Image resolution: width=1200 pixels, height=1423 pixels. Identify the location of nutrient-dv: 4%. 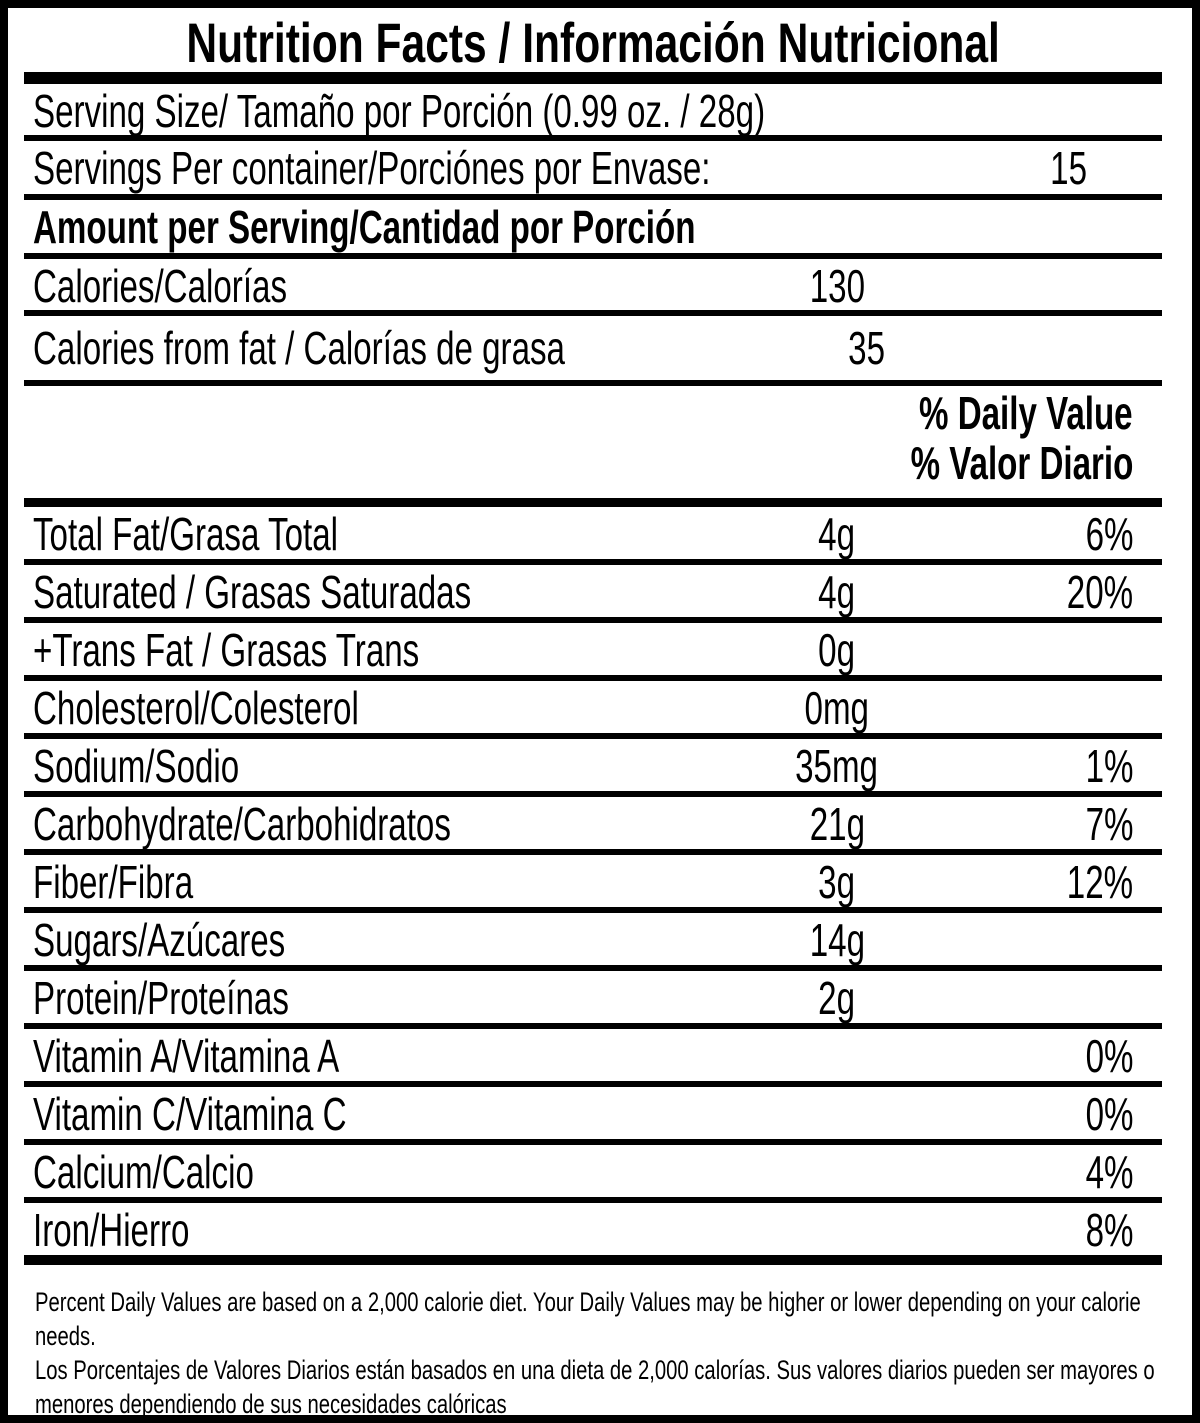
(1109, 1172).